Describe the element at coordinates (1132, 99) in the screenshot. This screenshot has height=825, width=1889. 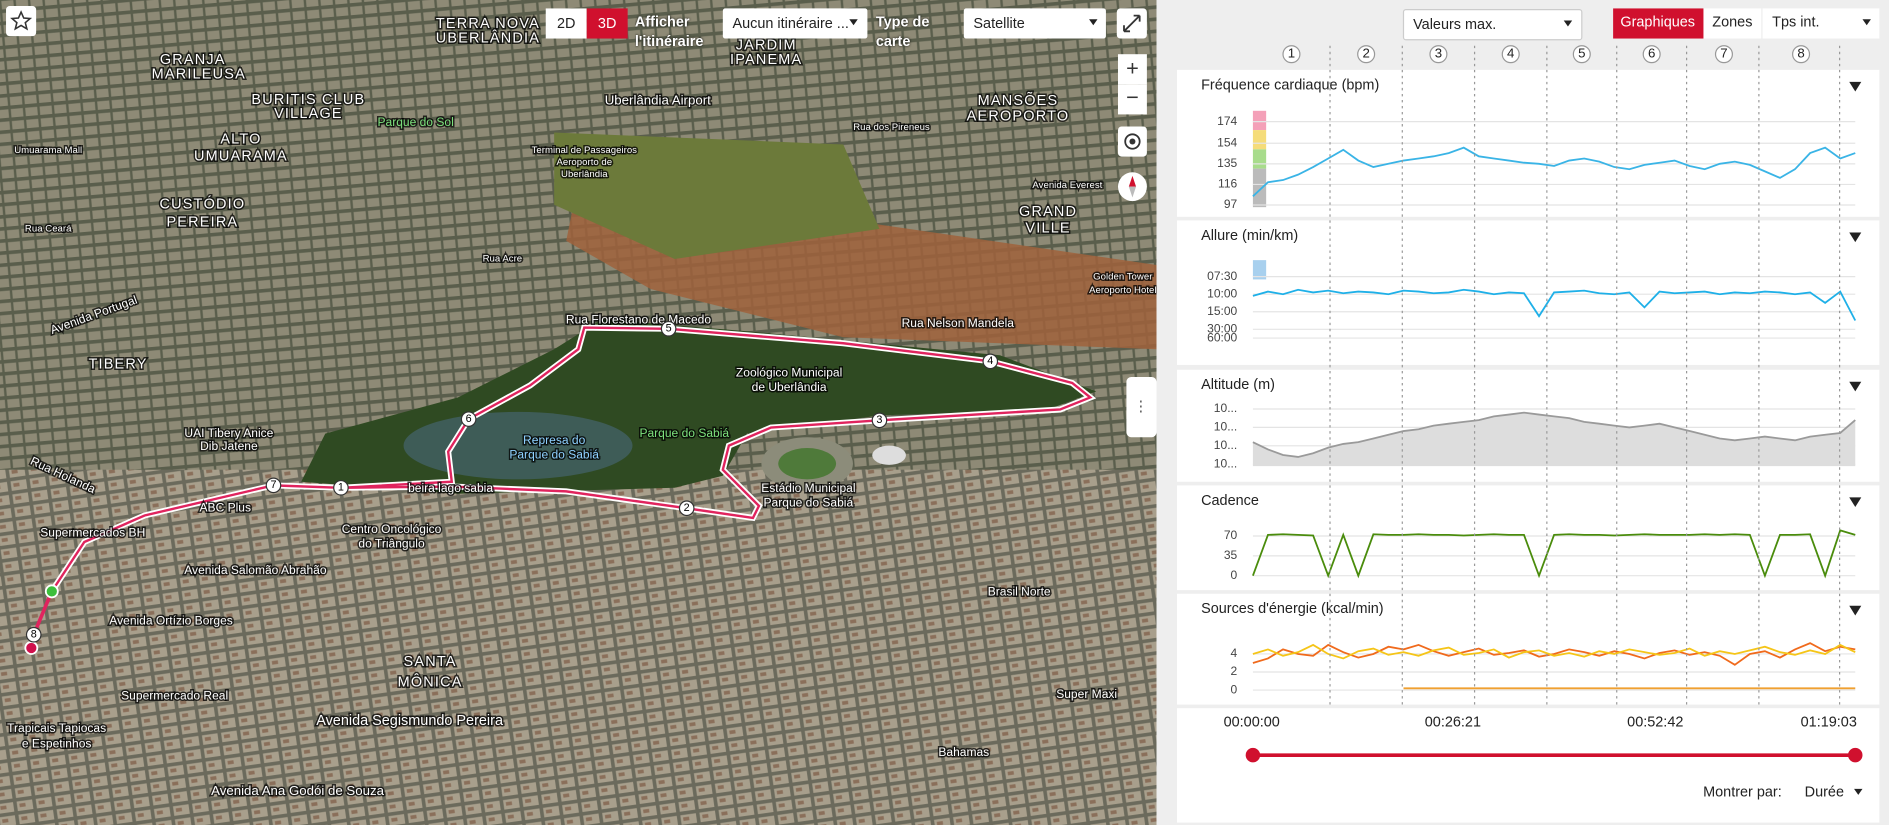
I see `zoom-out-button: −` at that location.